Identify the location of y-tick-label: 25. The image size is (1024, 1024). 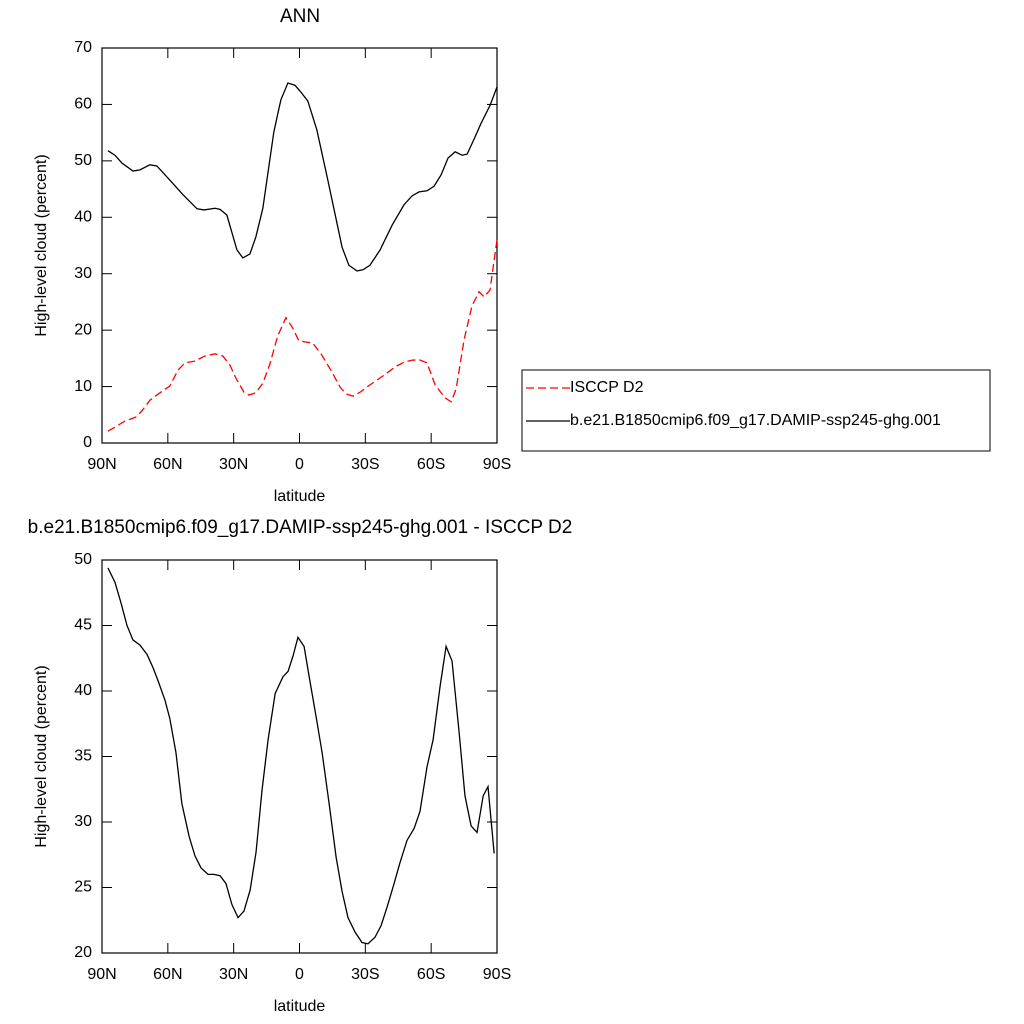
(83, 887).